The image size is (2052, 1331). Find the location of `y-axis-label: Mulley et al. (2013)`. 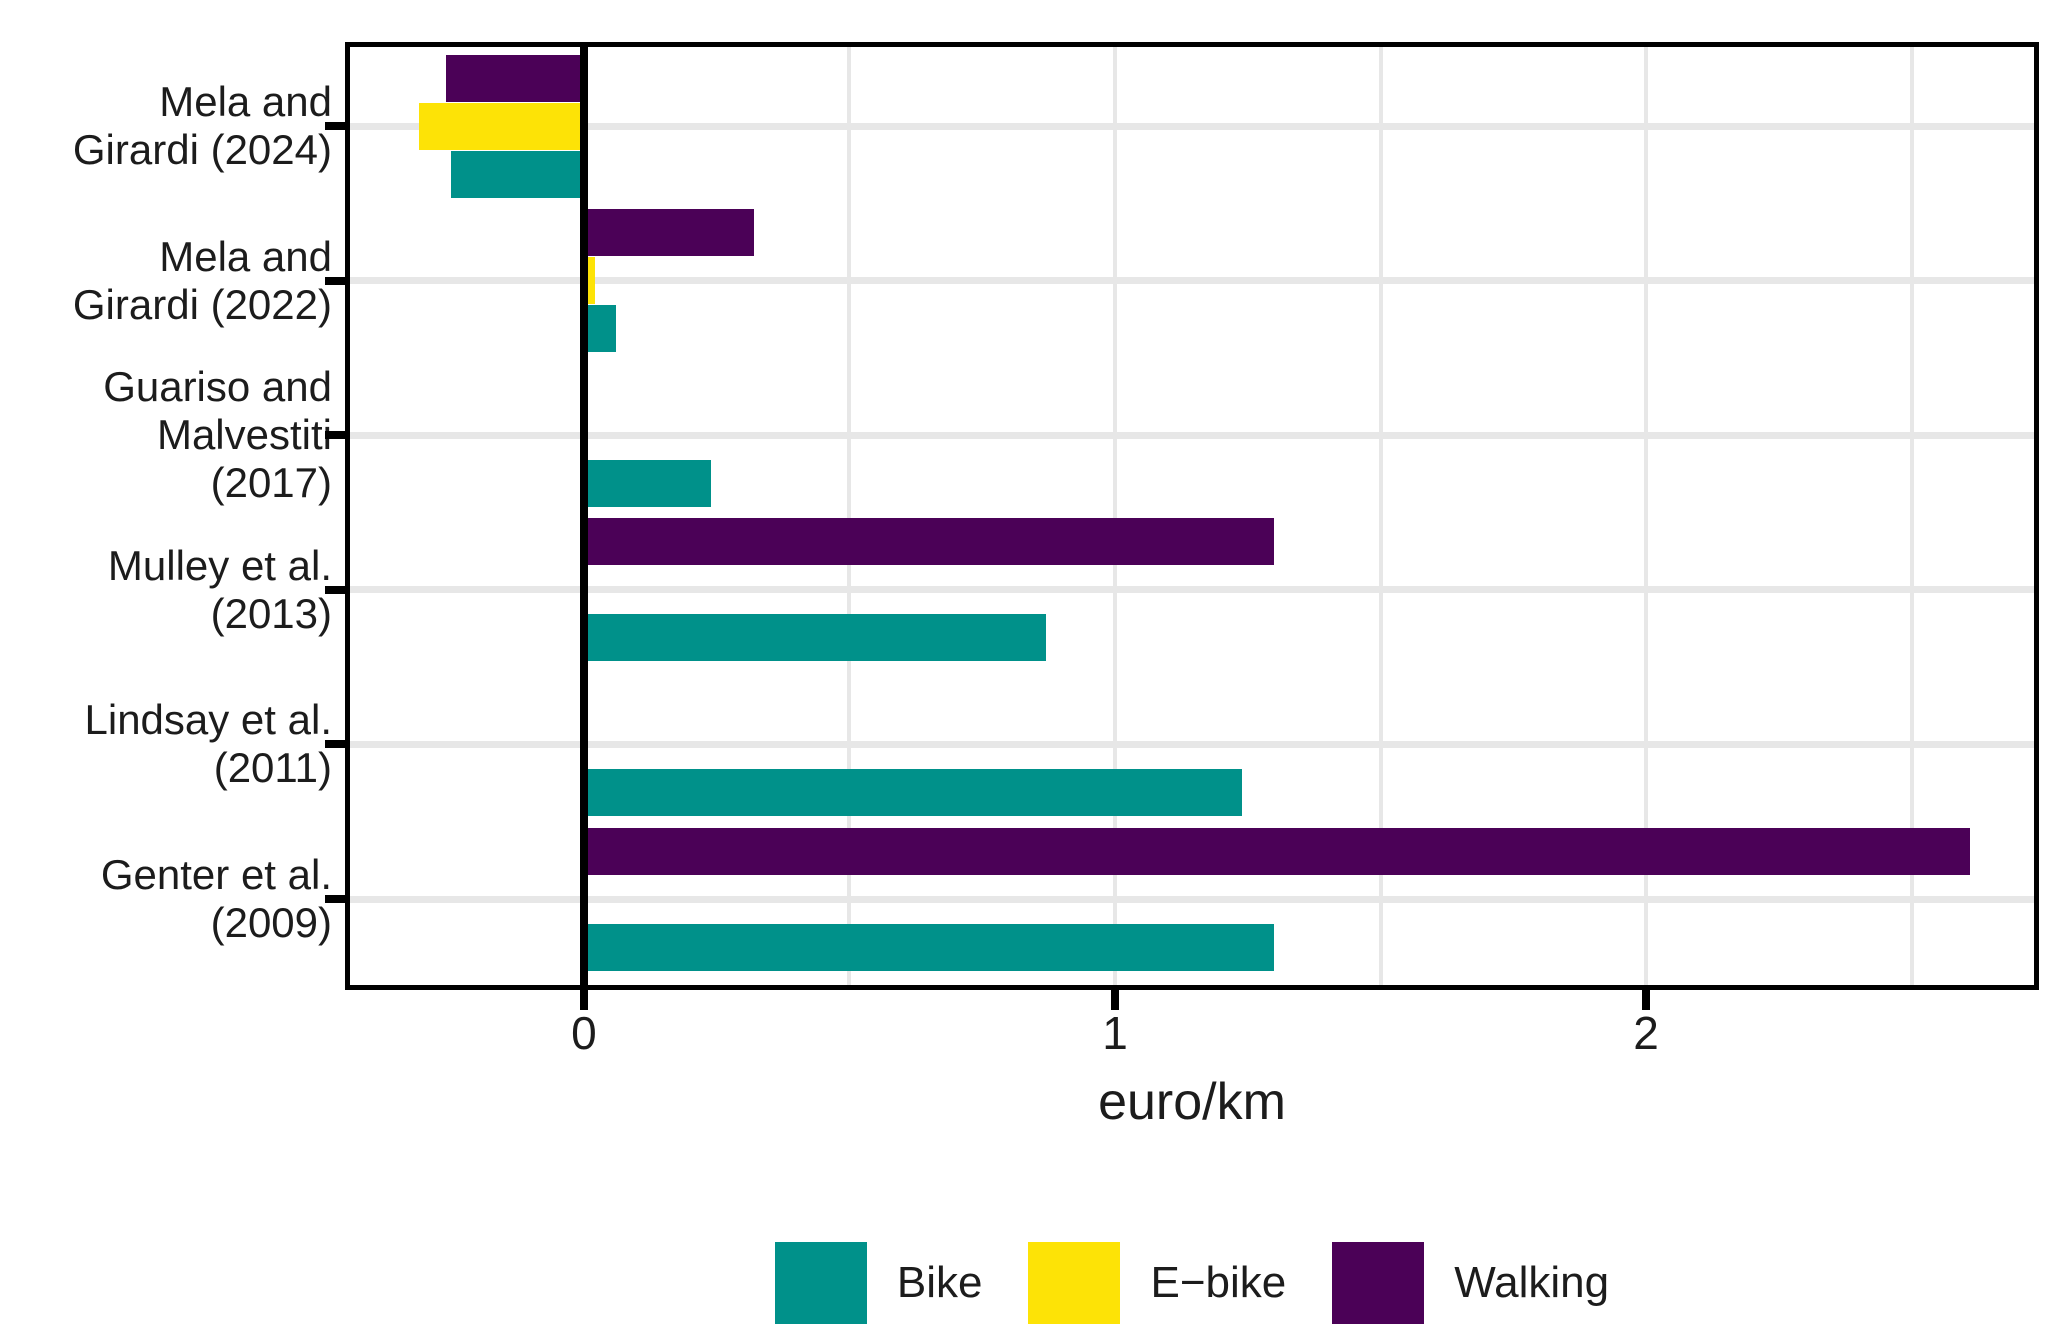

y-axis-label: Mulley et al. (2013) is located at coordinates (219, 589).